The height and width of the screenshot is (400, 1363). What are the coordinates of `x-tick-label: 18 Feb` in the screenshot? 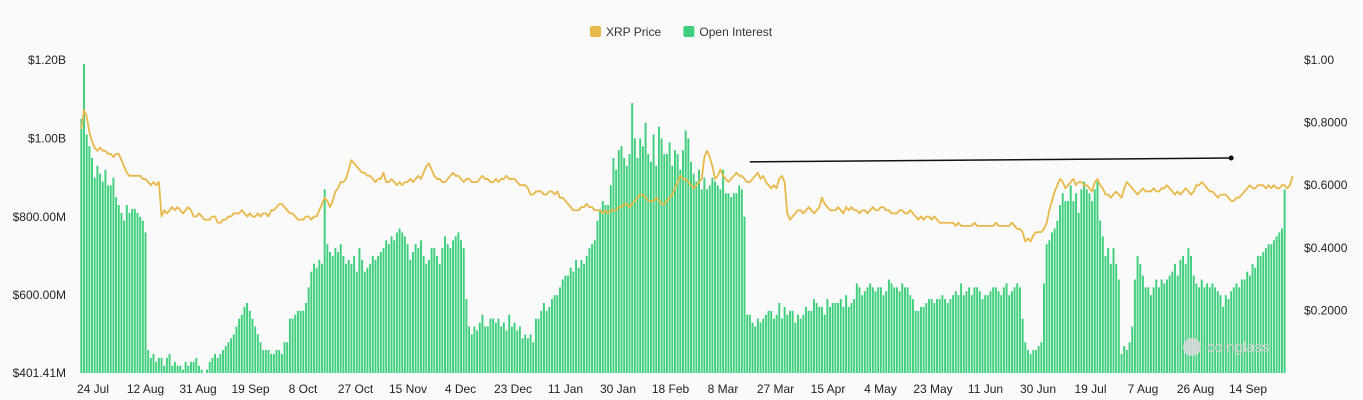 It's located at (671, 389).